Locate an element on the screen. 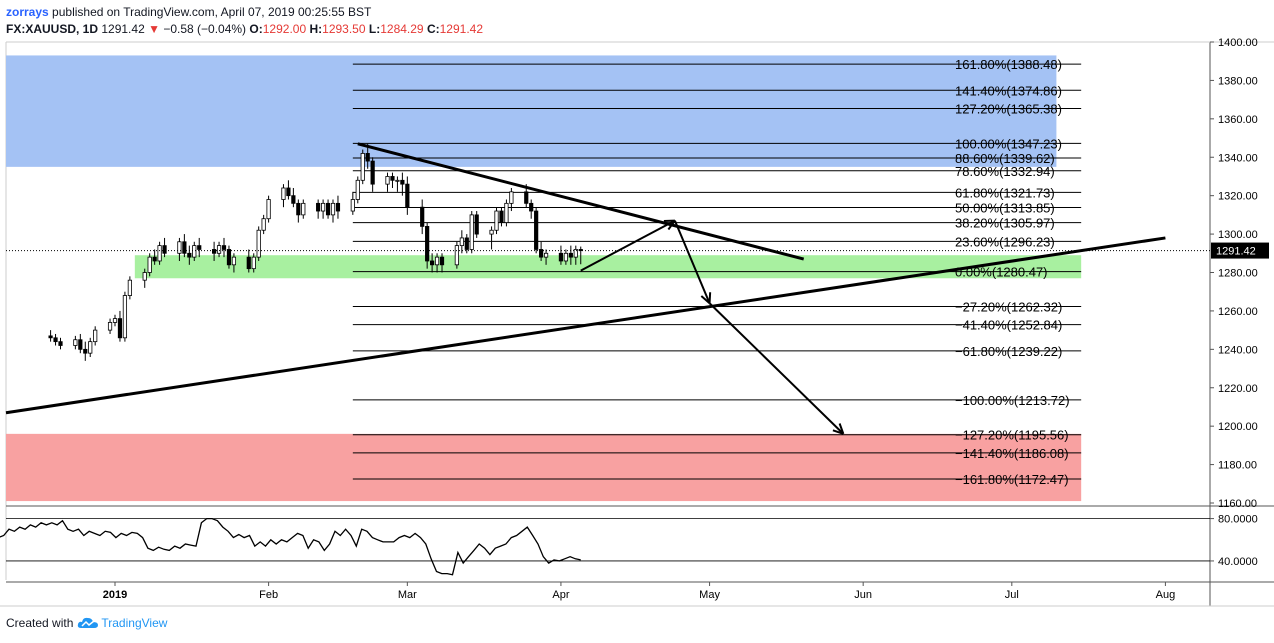 The height and width of the screenshot is (643, 1274). fib-level-label: 78.60%(1332.94) is located at coordinates (1005, 171).